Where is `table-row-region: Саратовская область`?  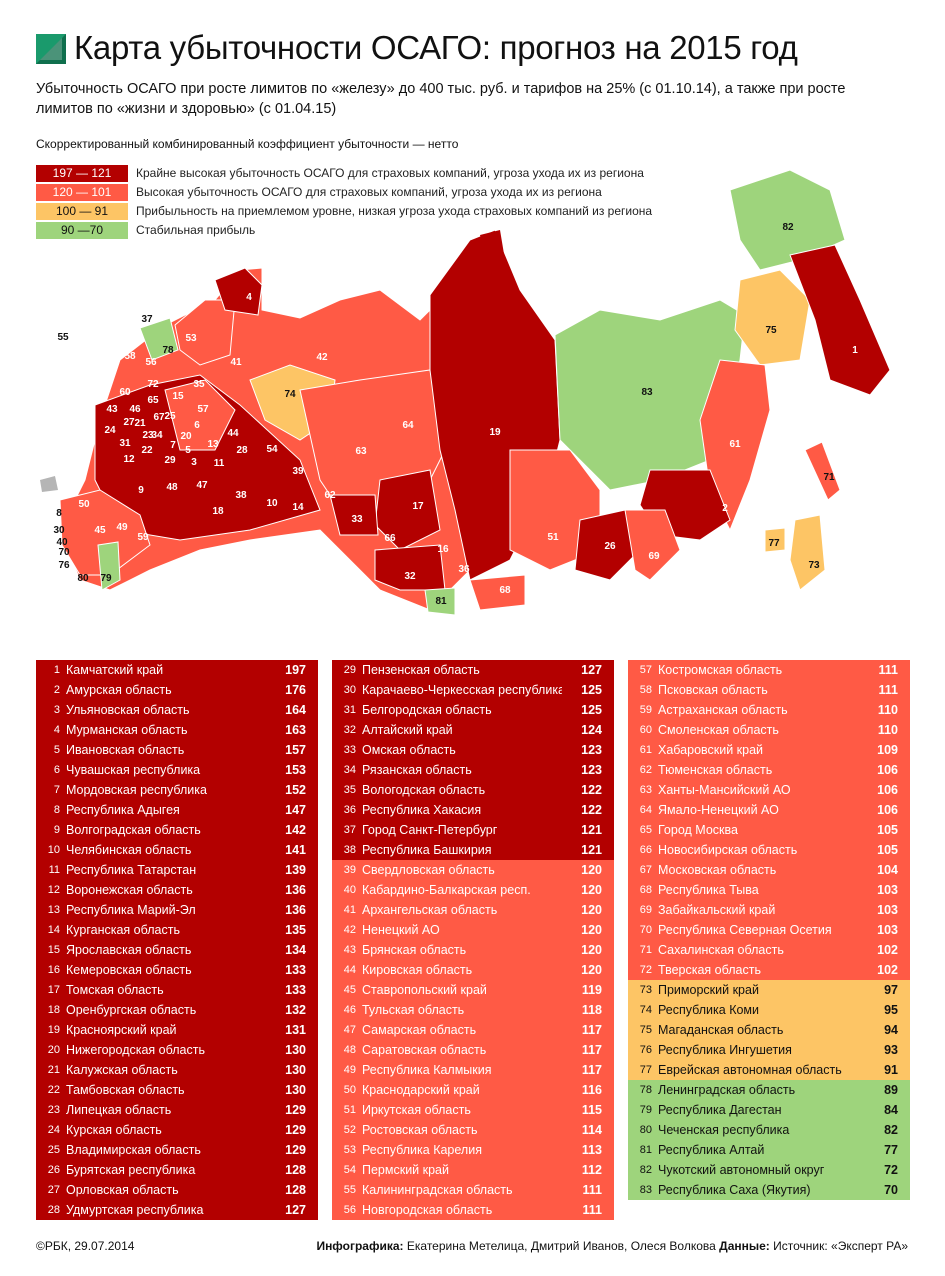 table-row-region: Саратовская область is located at coordinates (424, 1050).